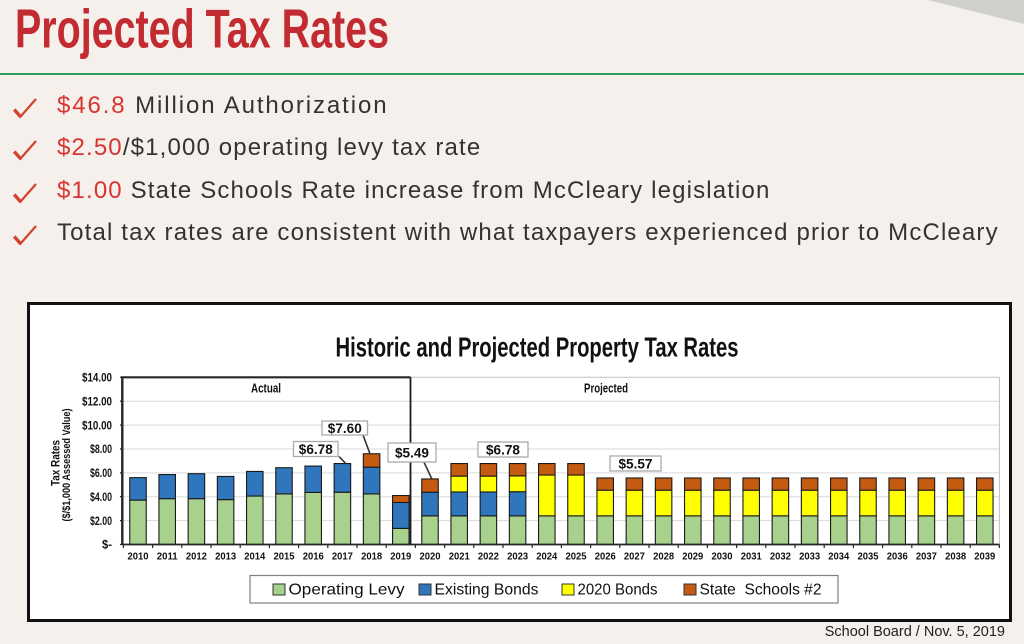 The height and width of the screenshot is (644, 1024). Describe the element at coordinates (196, 557) in the screenshot. I see `svg-text: 2012` at that location.